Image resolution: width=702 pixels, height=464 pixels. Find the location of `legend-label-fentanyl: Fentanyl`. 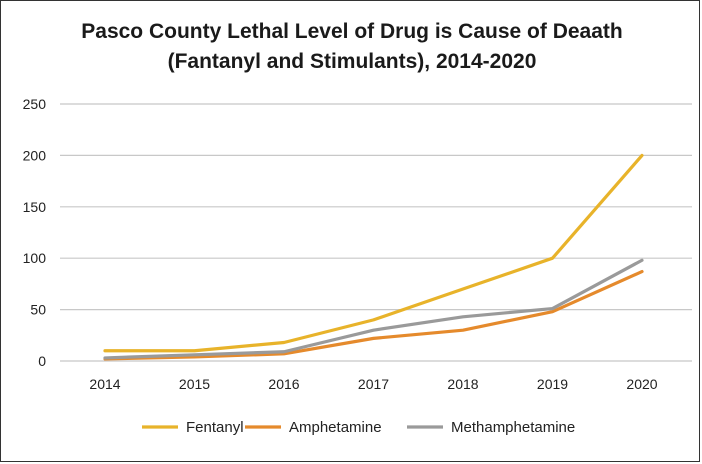

legend-label-fentanyl: Fentanyl is located at coordinates (215, 427).